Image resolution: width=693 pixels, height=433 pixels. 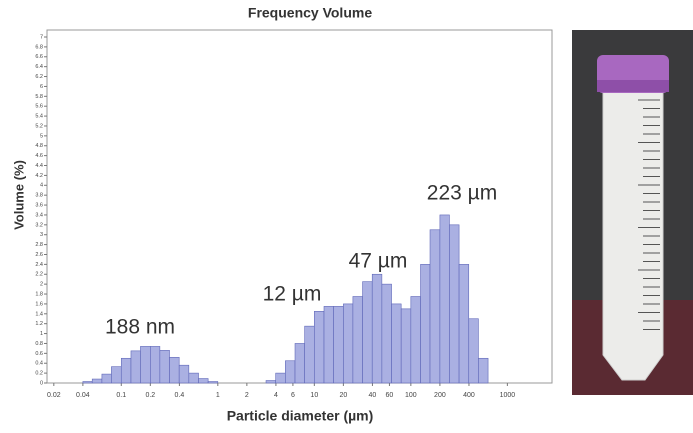 I want to click on y-tick-label: 0.4, so click(x=39, y=364).